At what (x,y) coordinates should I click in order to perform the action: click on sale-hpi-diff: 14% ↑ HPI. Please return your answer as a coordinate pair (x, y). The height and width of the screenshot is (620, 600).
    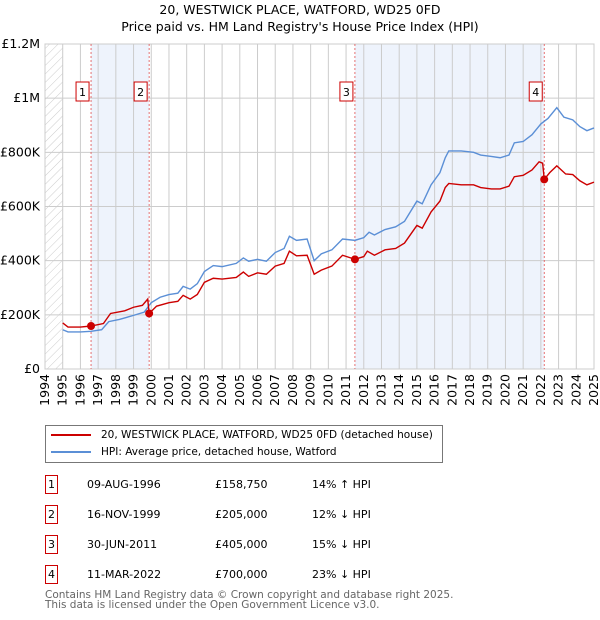
    Looking at the image, I should click on (341, 484).